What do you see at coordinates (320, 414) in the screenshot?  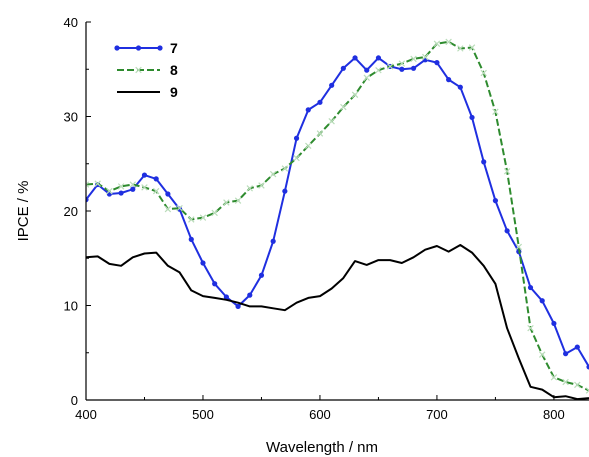 I see `x-tick-label: 600` at bounding box center [320, 414].